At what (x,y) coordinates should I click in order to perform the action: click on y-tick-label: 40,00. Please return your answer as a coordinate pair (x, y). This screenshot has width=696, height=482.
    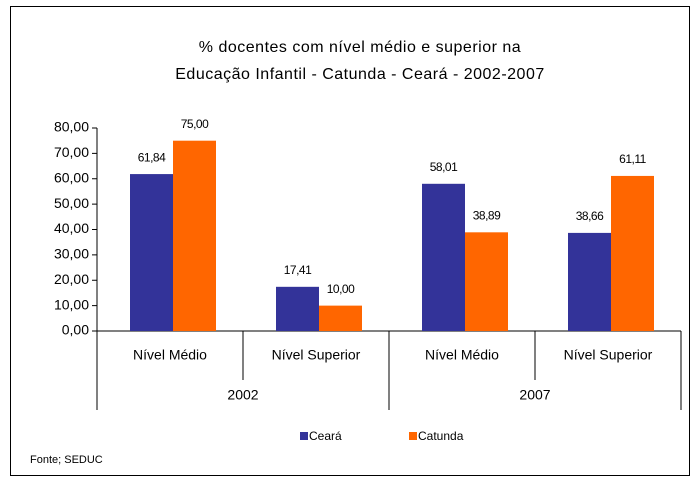
    Looking at the image, I should click on (71, 228).